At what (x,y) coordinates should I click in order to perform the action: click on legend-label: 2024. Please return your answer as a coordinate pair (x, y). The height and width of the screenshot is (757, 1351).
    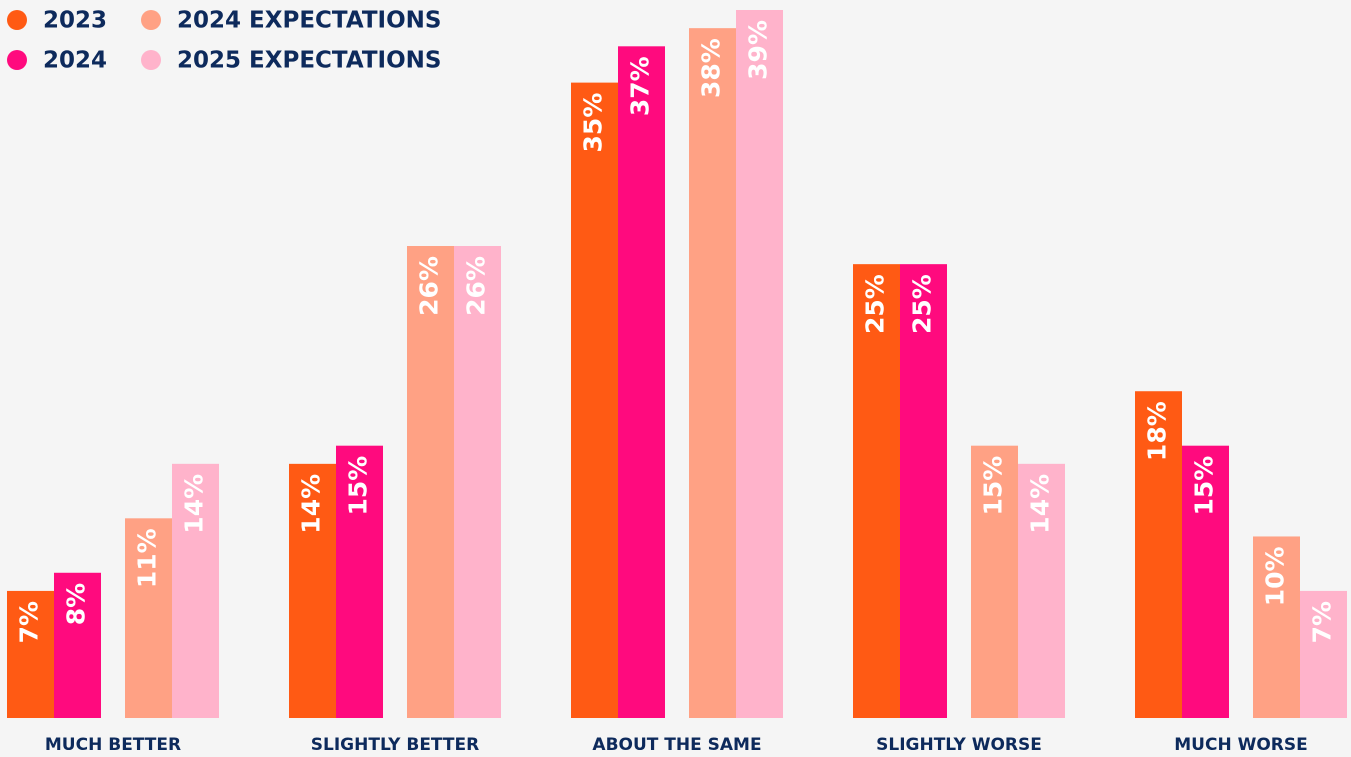
    Looking at the image, I should click on (75, 61).